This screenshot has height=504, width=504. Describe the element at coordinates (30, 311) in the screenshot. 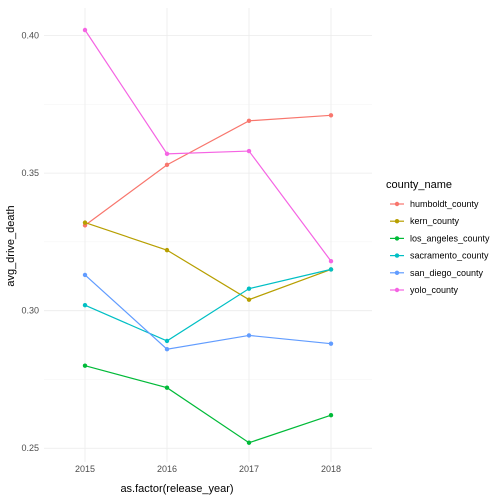

I see `y-tick-label: 0.30` at that location.